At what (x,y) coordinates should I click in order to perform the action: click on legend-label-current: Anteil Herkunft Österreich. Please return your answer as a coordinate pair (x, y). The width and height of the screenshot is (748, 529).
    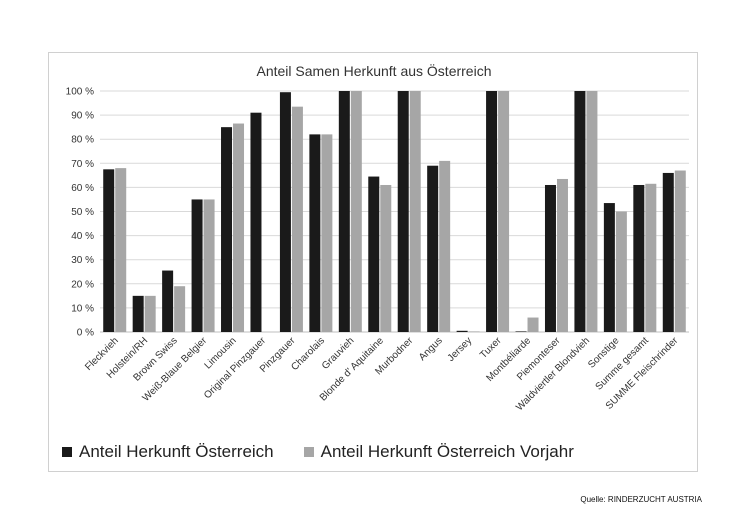
    Looking at the image, I should click on (176, 451).